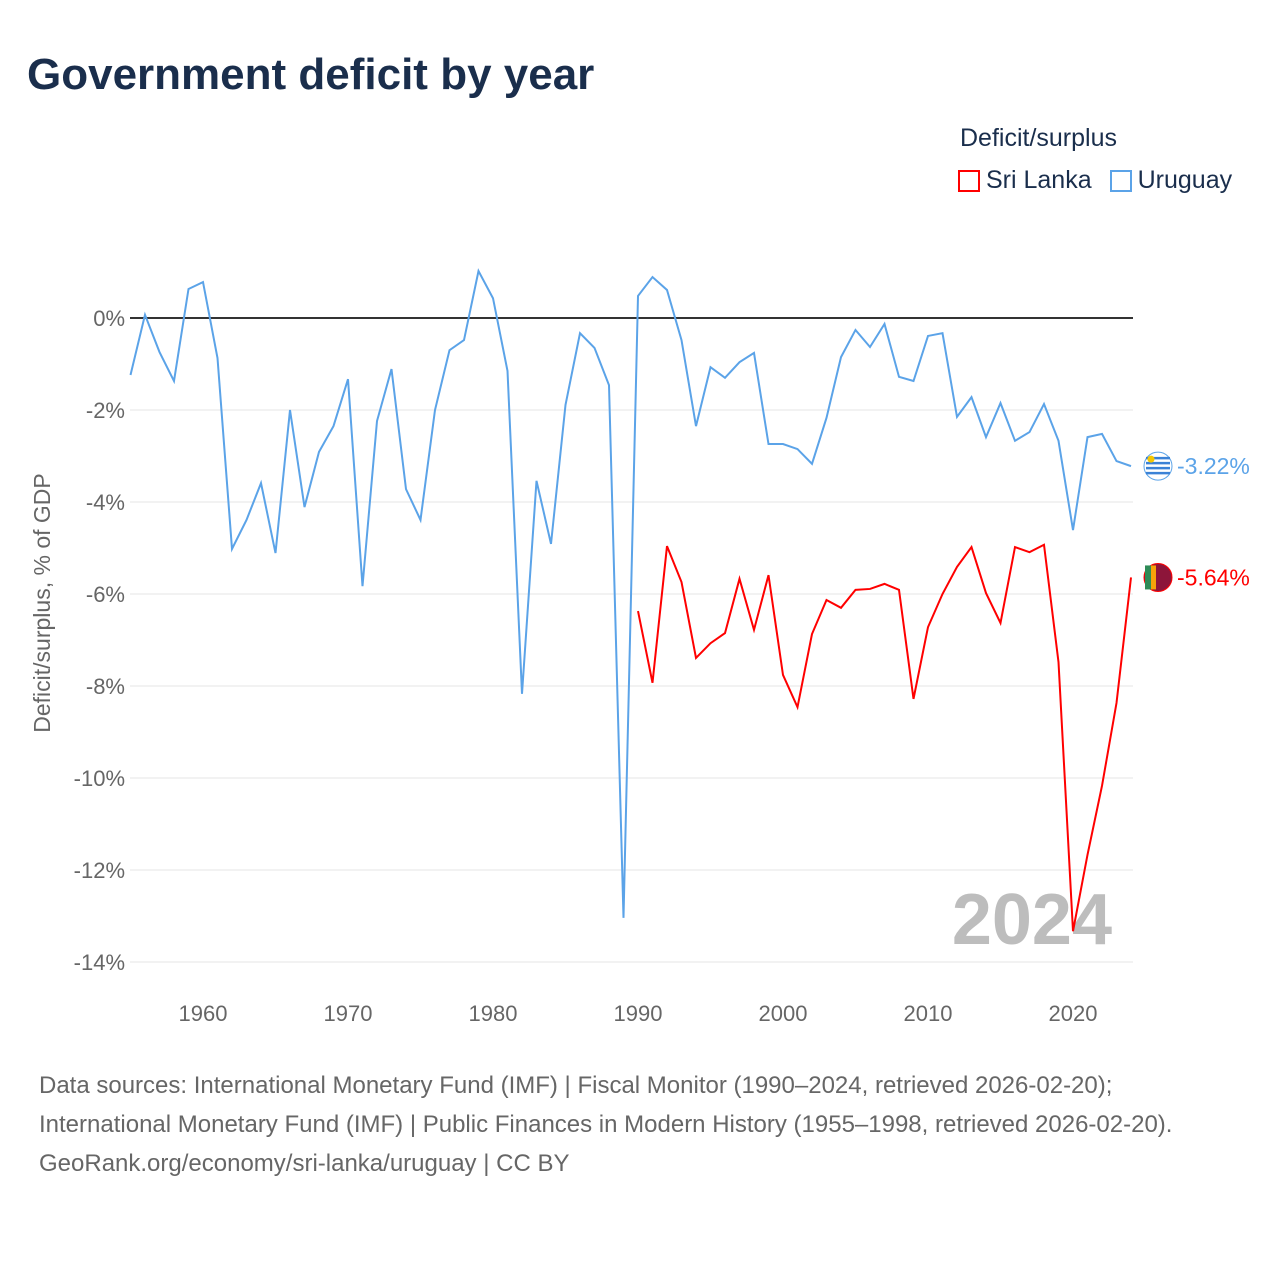 Image resolution: width=1280 pixels, height=1280 pixels. What do you see at coordinates (203, 1013) in the screenshot?
I see `x-tick-label: 1960` at bounding box center [203, 1013].